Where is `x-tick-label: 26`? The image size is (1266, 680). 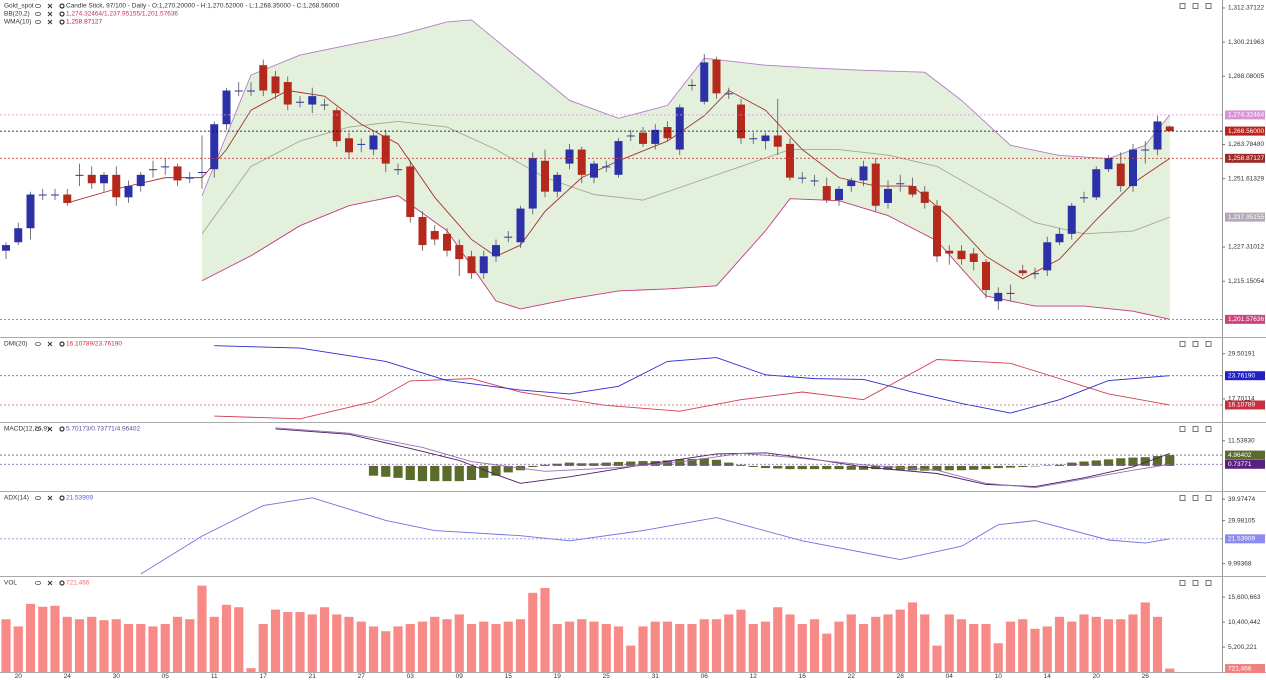 x-tick-label: 26 is located at coordinates (1146, 676).